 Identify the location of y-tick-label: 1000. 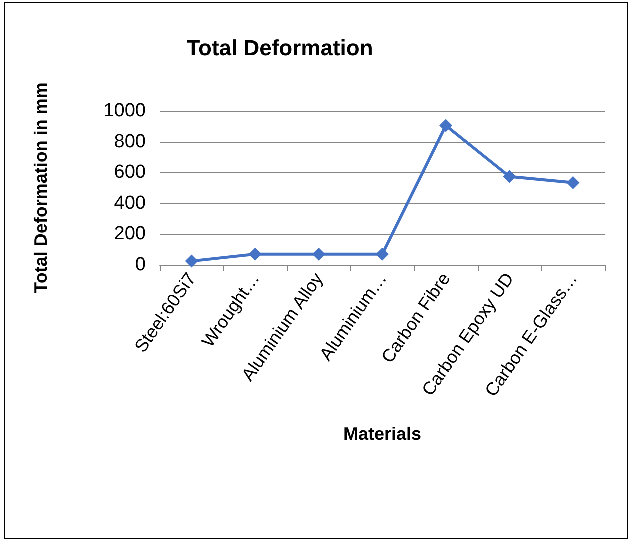
(125, 111).